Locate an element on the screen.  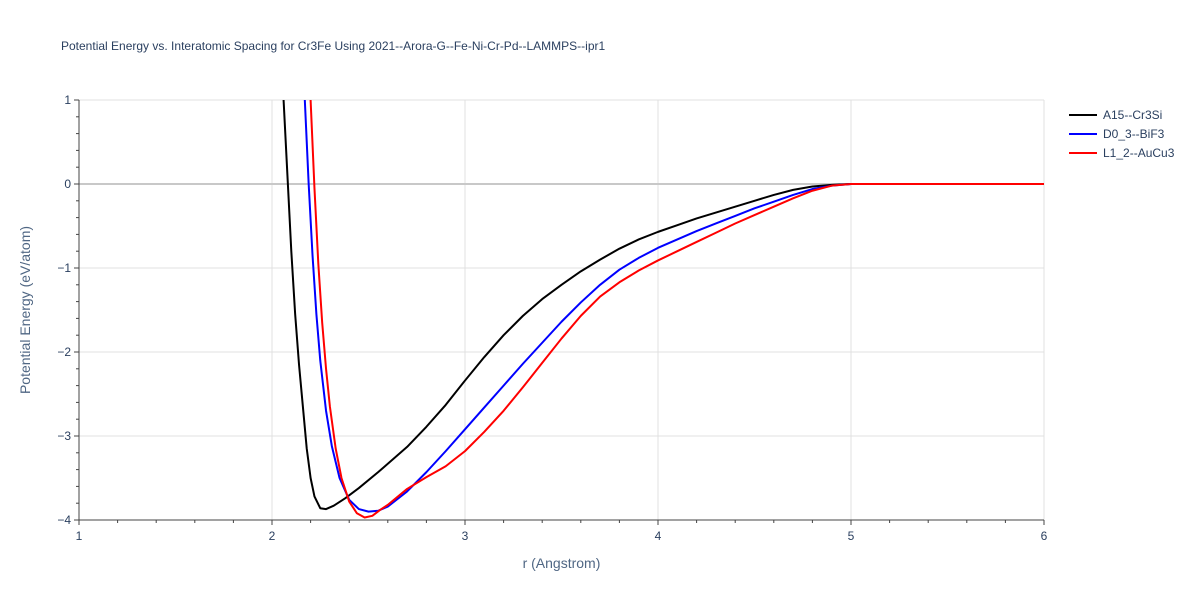
legend-item: L1_2--AuCu3 is located at coordinates (1122, 153).